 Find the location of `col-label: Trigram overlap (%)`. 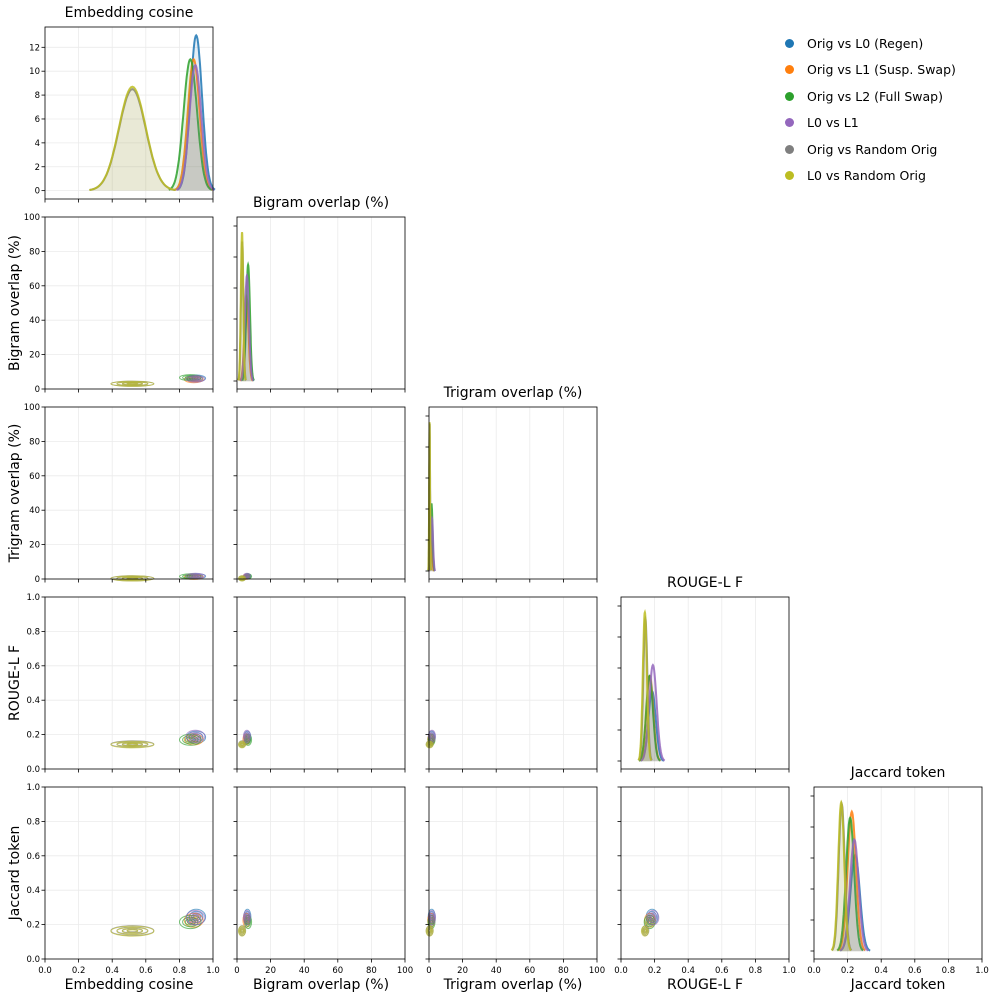

col-label: Trigram overlap (%) is located at coordinates (513, 985).